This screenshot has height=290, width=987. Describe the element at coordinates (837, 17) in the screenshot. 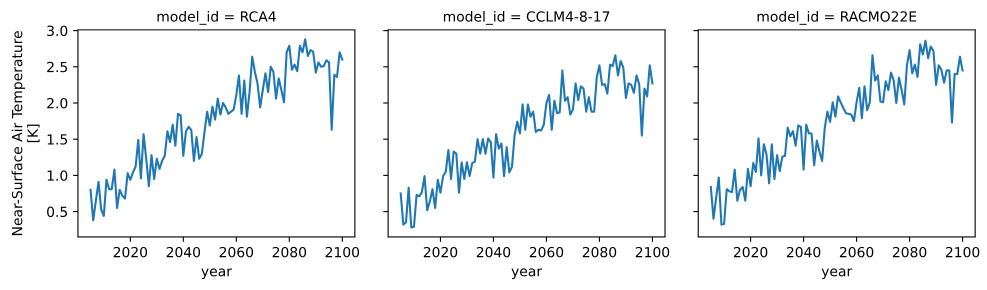

I see `chart-title: model_id = RACMO22E` at that location.